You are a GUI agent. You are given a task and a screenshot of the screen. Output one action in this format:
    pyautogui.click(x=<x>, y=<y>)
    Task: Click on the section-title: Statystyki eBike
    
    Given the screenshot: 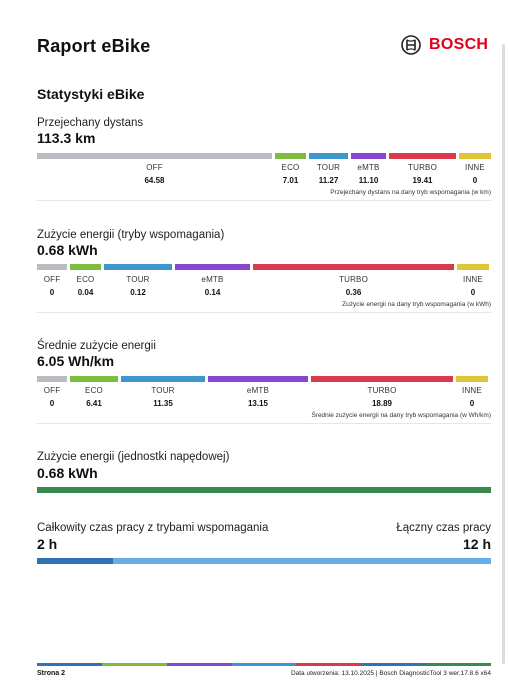 What is the action you would take?
    pyautogui.click(x=91, y=94)
    